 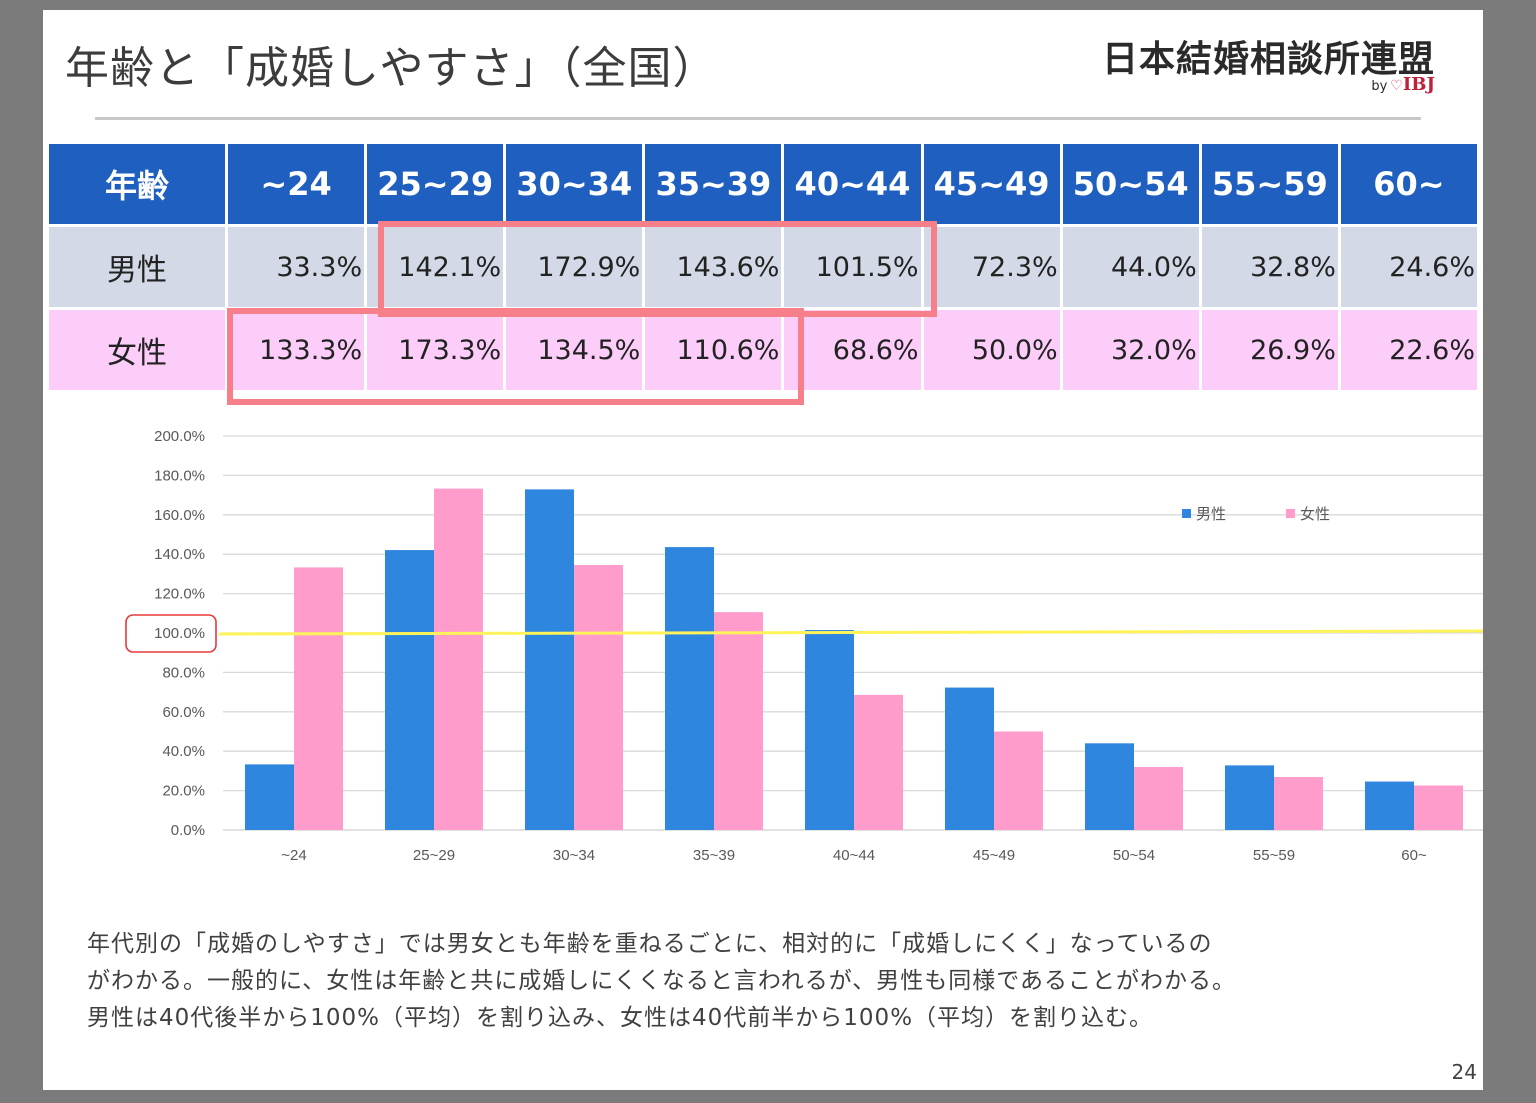 What do you see at coordinates (435, 184) in the screenshot?
I see `table-header-cell: 25~29` at bounding box center [435, 184].